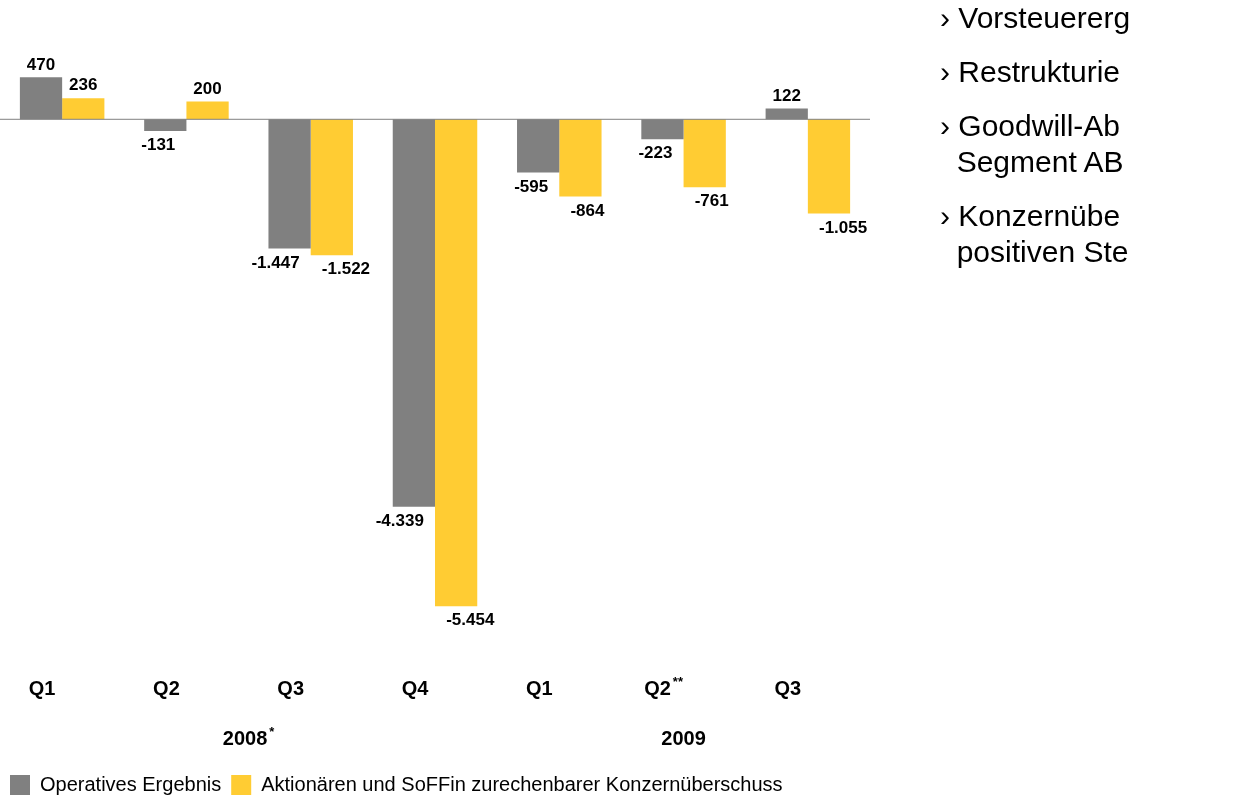 The width and height of the screenshot is (1236, 805). I want to click on data-label: -223, so click(655, 153).